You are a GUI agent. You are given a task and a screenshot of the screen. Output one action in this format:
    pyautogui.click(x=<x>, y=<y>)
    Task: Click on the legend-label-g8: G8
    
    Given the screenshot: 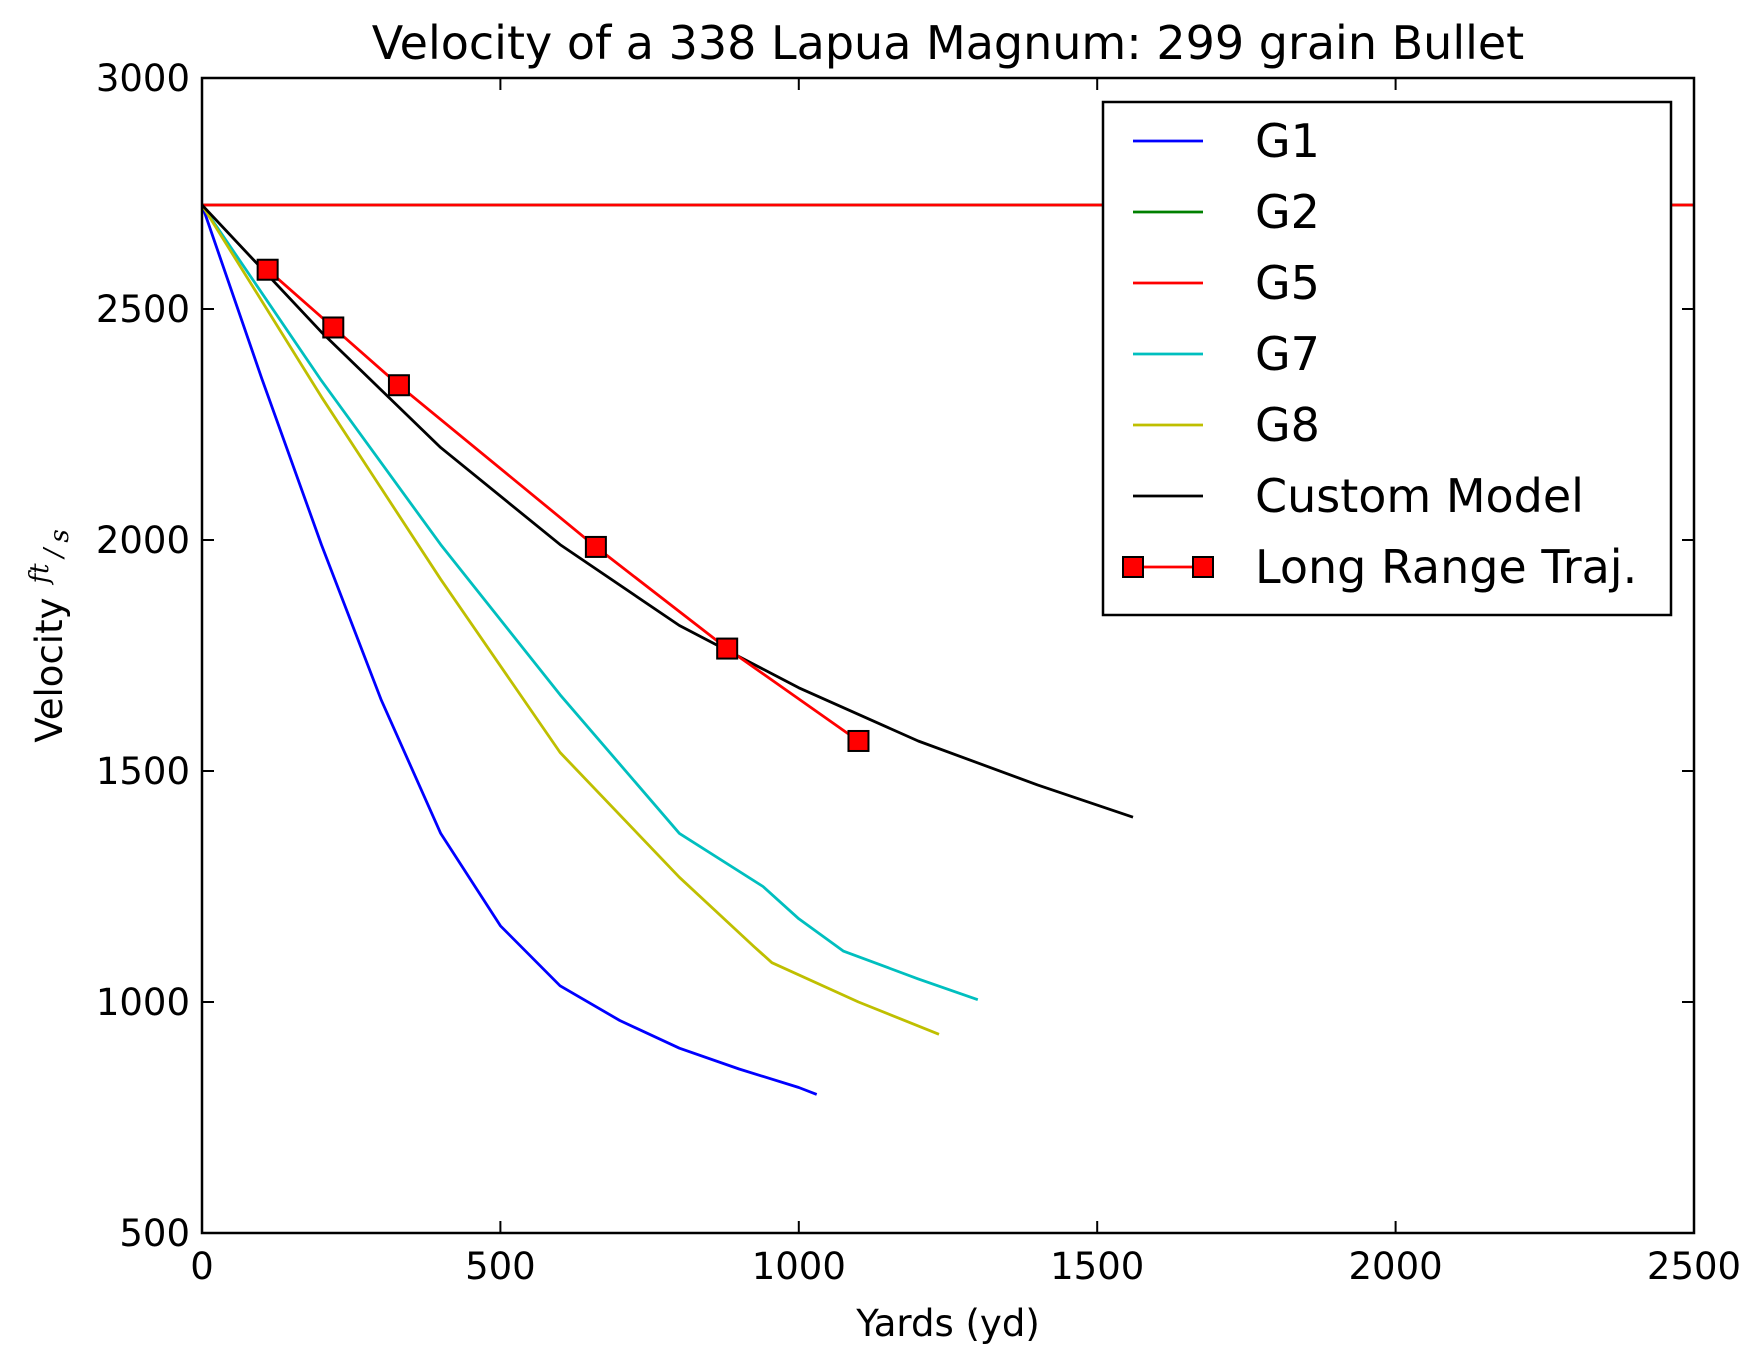 What is the action you would take?
    pyautogui.click(x=1287, y=425)
    